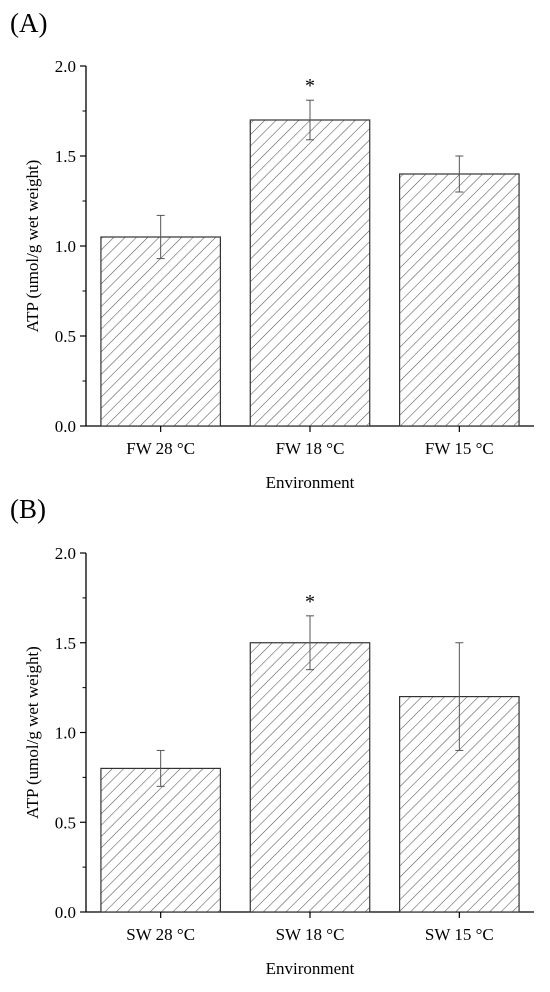 This screenshot has height=992, width=550. I want to click on panel-label-b: (B), so click(28, 509).